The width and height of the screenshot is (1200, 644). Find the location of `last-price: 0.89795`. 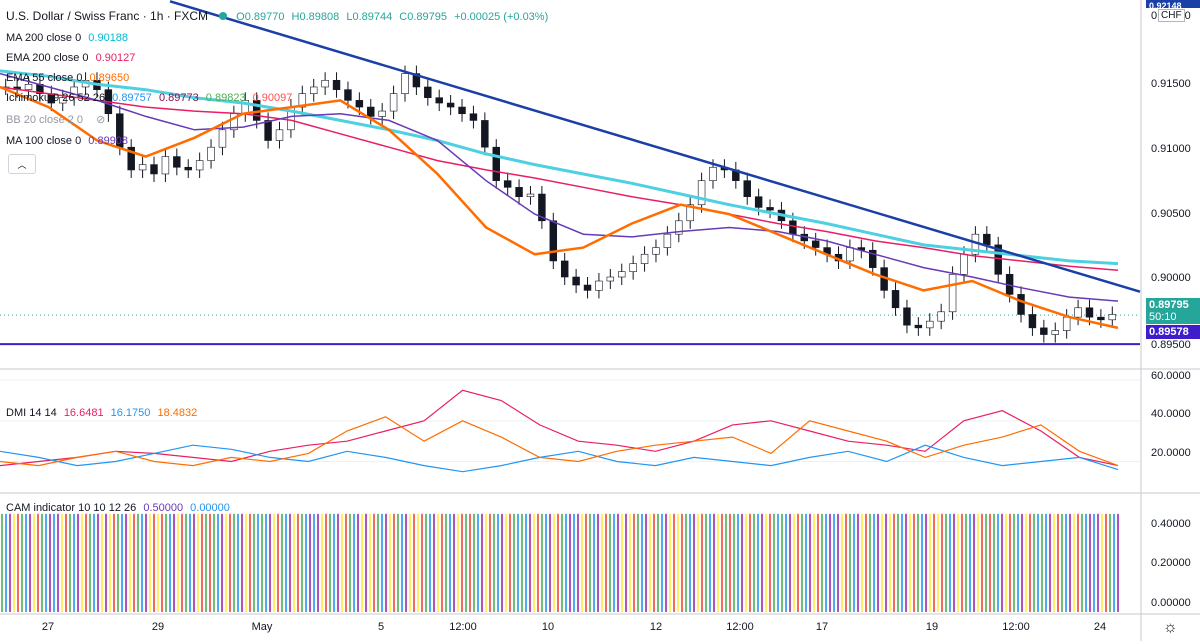

last-price: 0.89795 is located at coordinates (1169, 305).